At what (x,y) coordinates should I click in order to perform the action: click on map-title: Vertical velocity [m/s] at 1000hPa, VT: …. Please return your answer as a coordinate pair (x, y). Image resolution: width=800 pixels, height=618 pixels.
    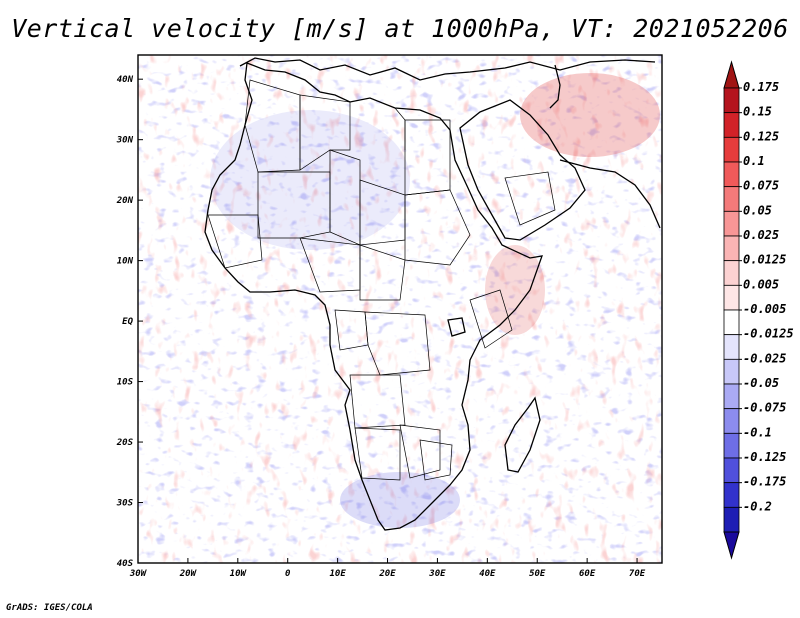
    Looking at the image, I should click on (400, 28).